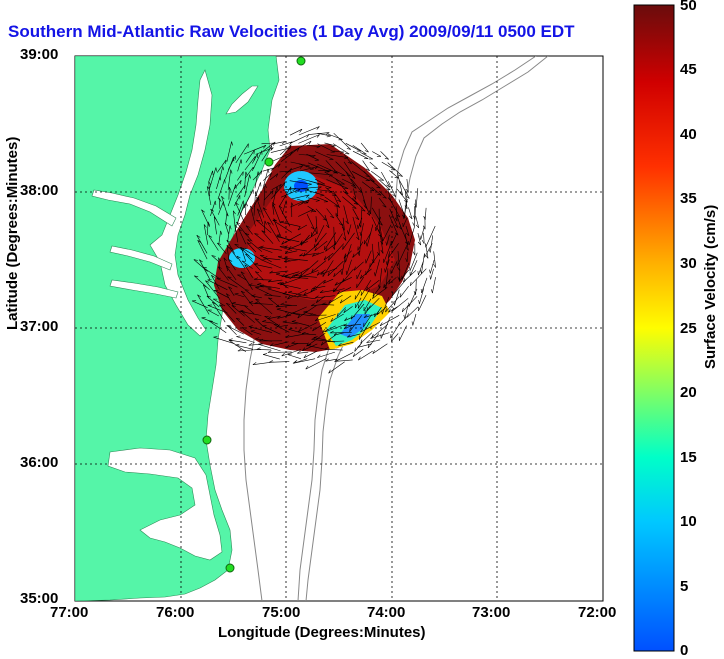 This screenshot has height=659, width=724. What do you see at coordinates (688, 69) in the screenshot?
I see `colorbar-tick-label: 45` at bounding box center [688, 69].